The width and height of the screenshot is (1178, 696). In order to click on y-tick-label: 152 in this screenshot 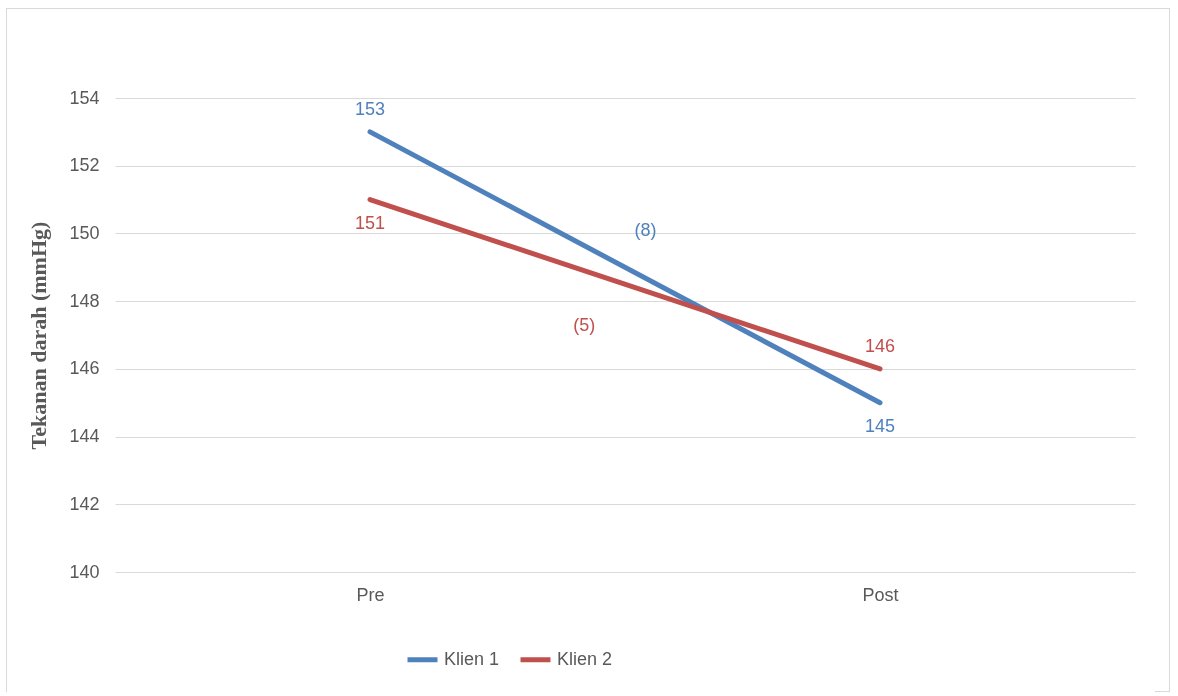, I will do `click(84, 165)`.